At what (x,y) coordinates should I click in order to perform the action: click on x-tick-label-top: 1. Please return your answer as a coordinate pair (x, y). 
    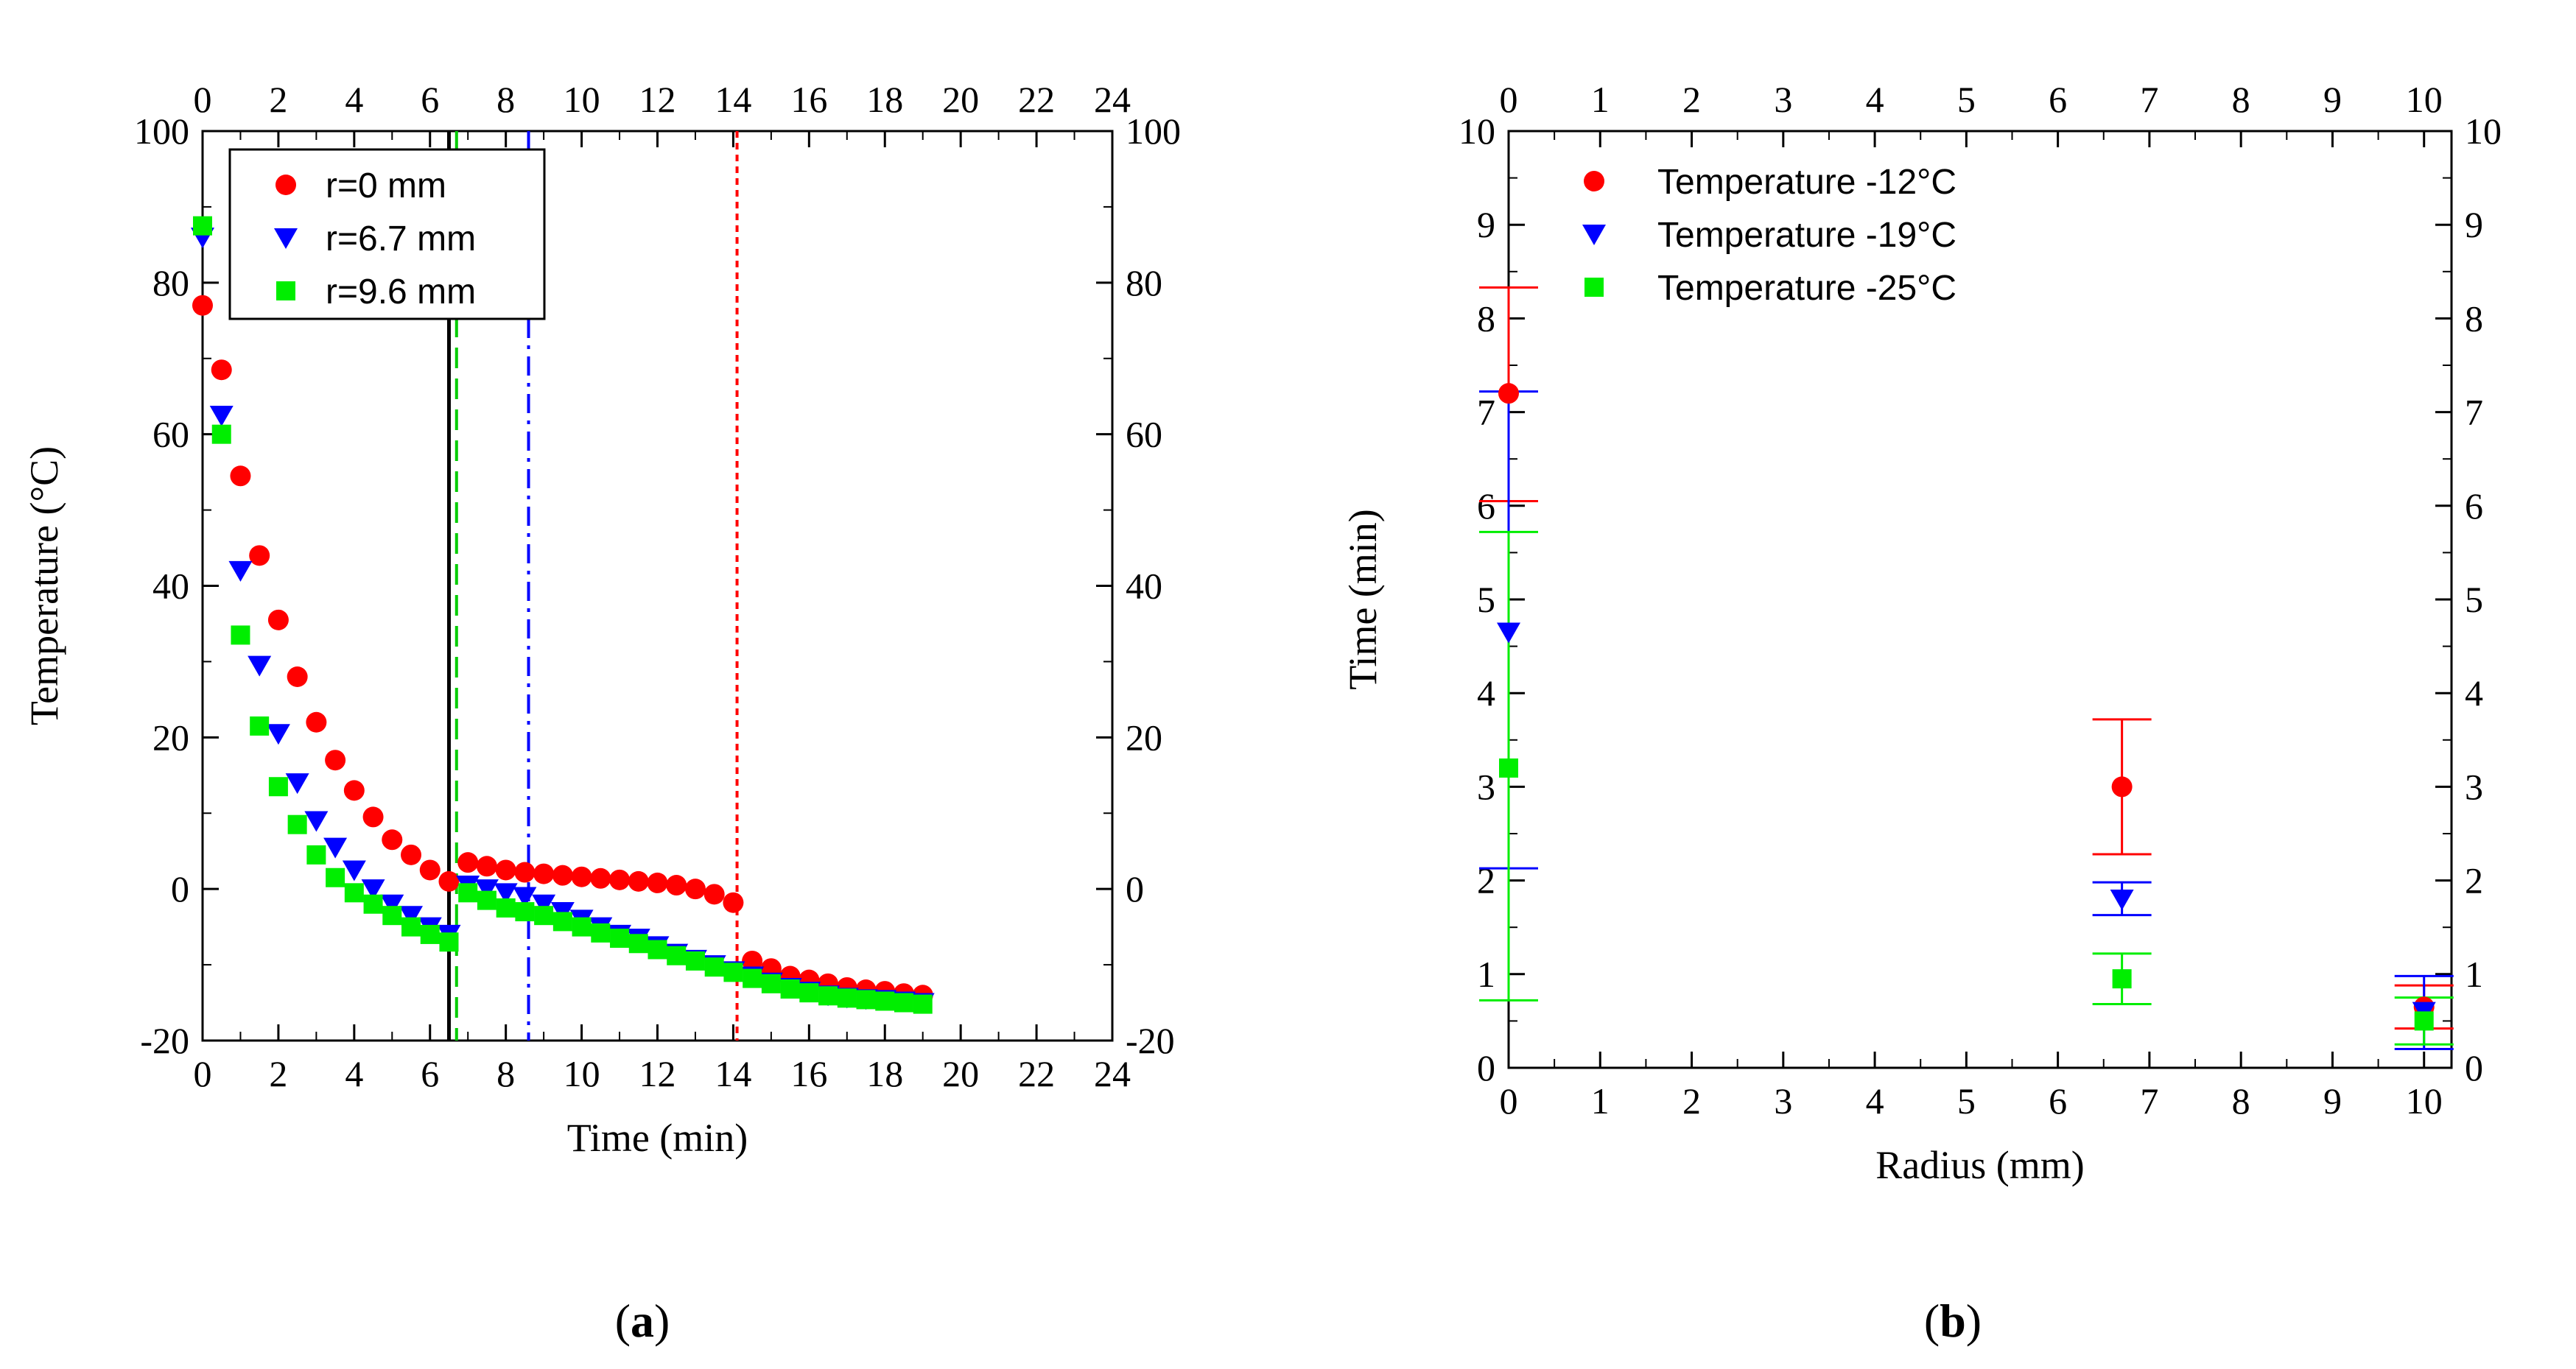
    Looking at the image, I should click on (1600, 99).